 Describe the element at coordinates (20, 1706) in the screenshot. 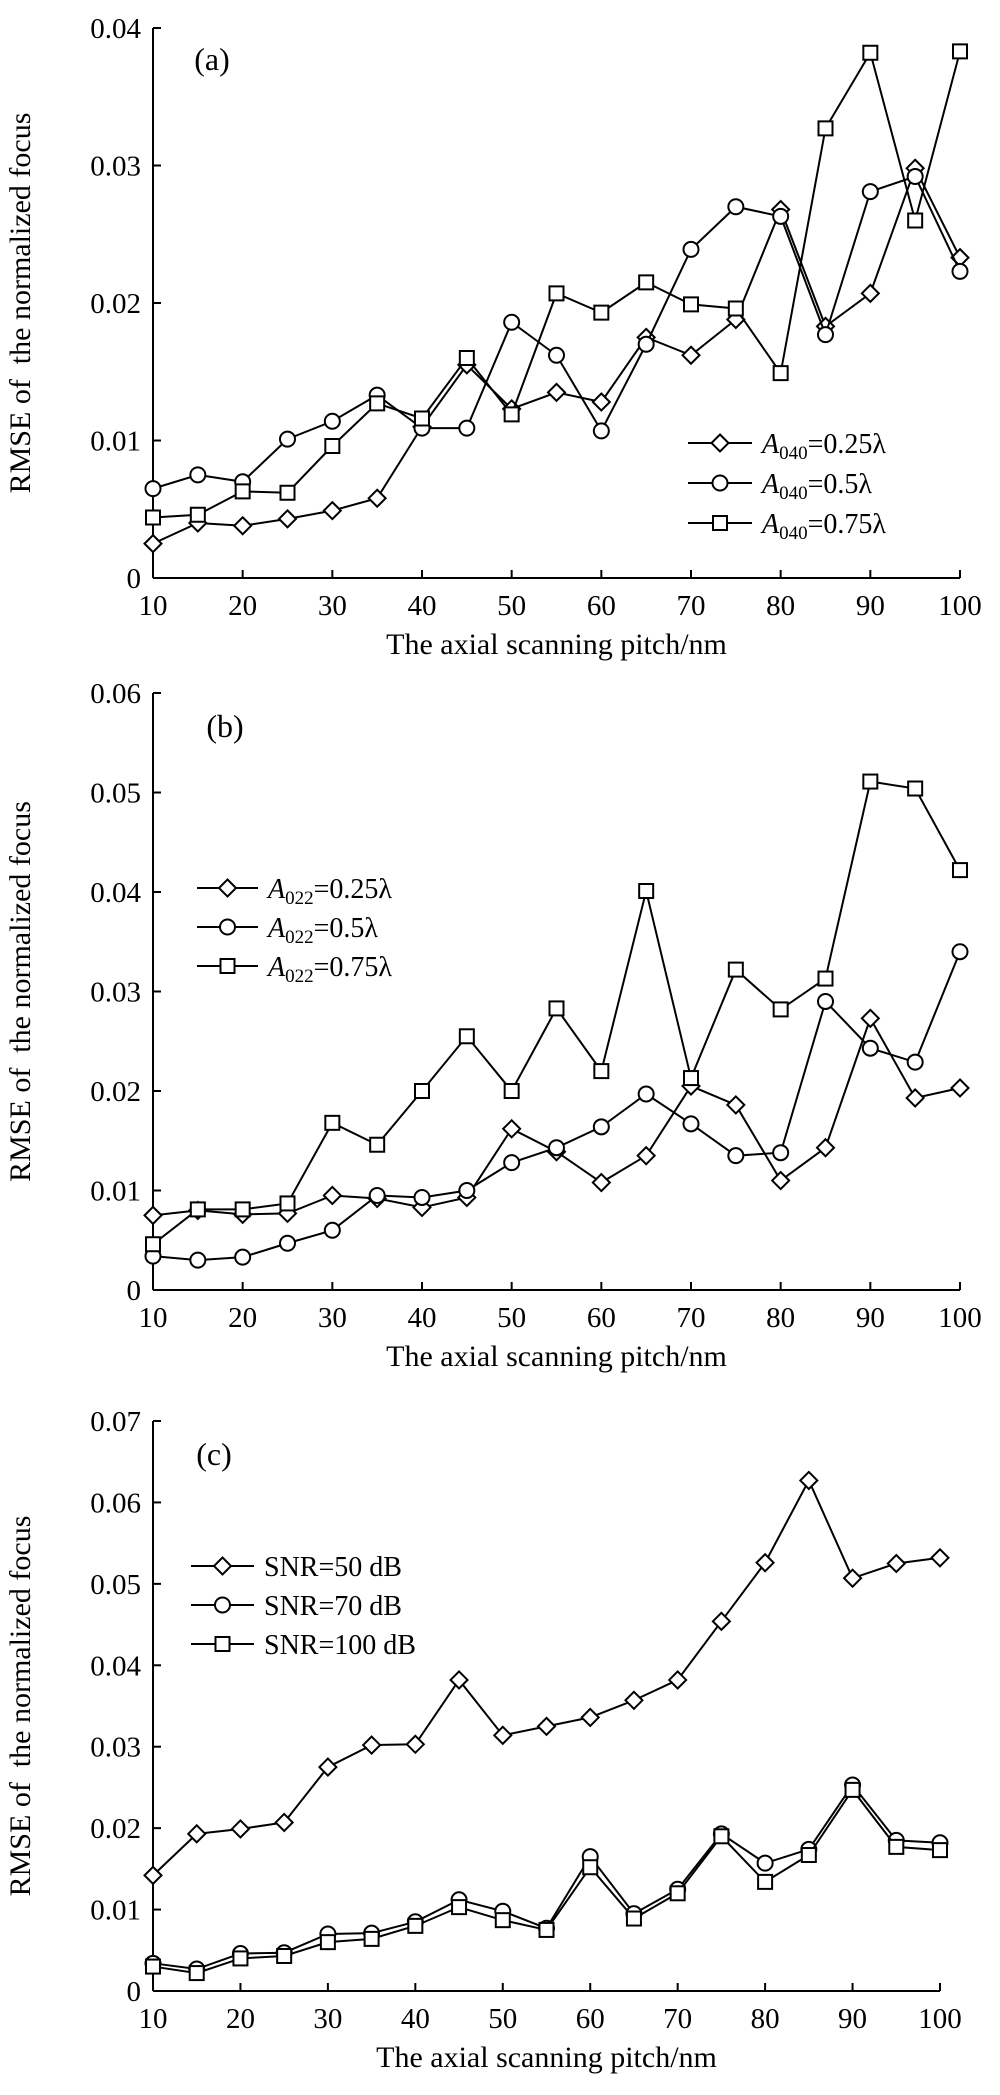

I see `y-axis-title: RMSE of the normalized focus` at that location.